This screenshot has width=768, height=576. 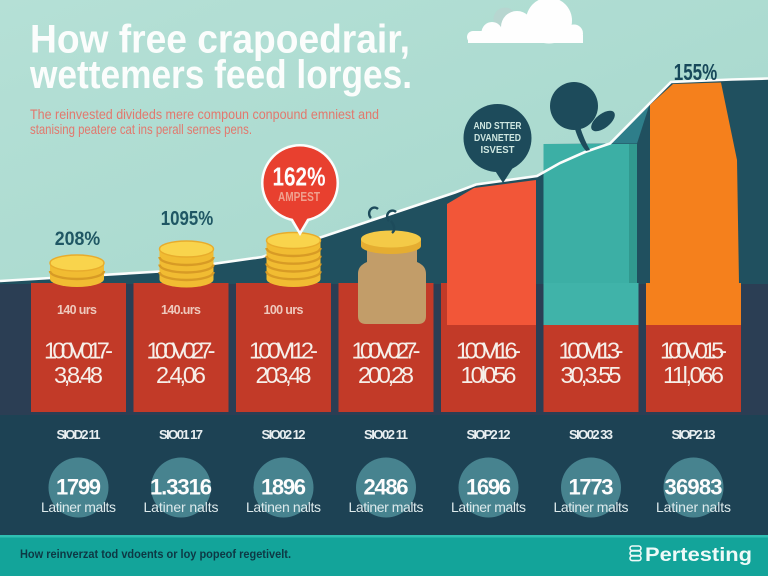 What do you see at coordinates (693, 375) in the screenshot?
I see `svg-text: 11l,066` at bounding box center [693, 375].